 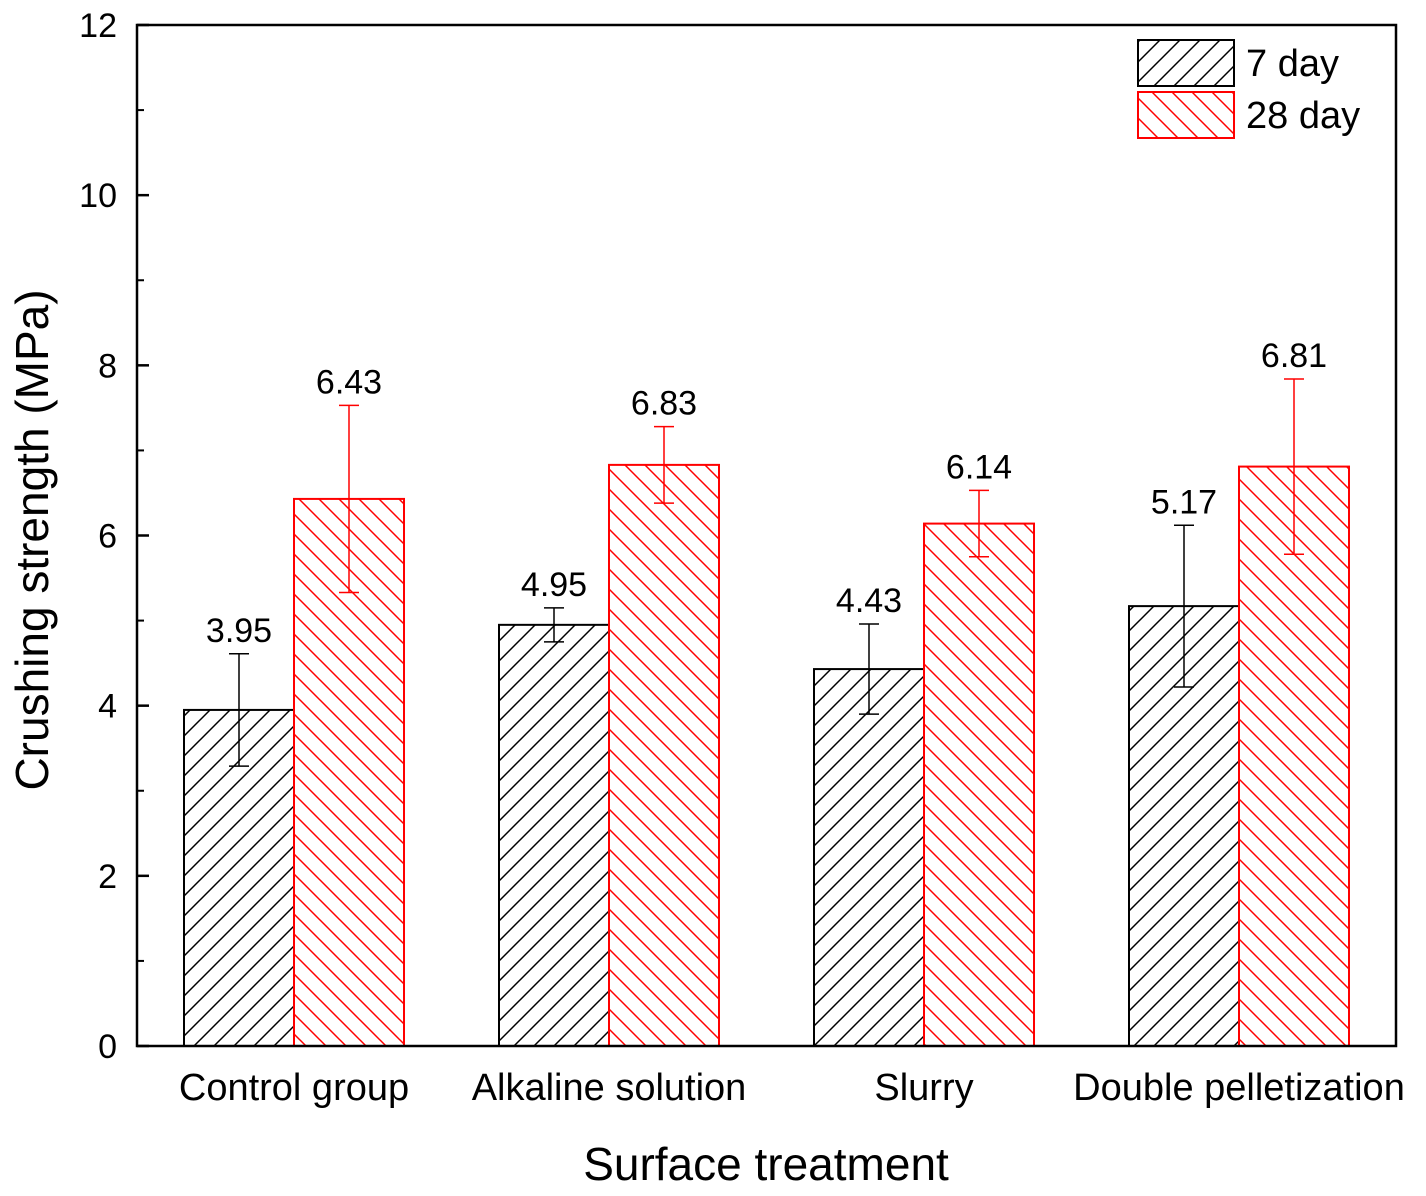 What do you see at coordinates (1303, 116) in the screenshot?
I see `legend-label: 28 day` at bounding box center [1303, 116].